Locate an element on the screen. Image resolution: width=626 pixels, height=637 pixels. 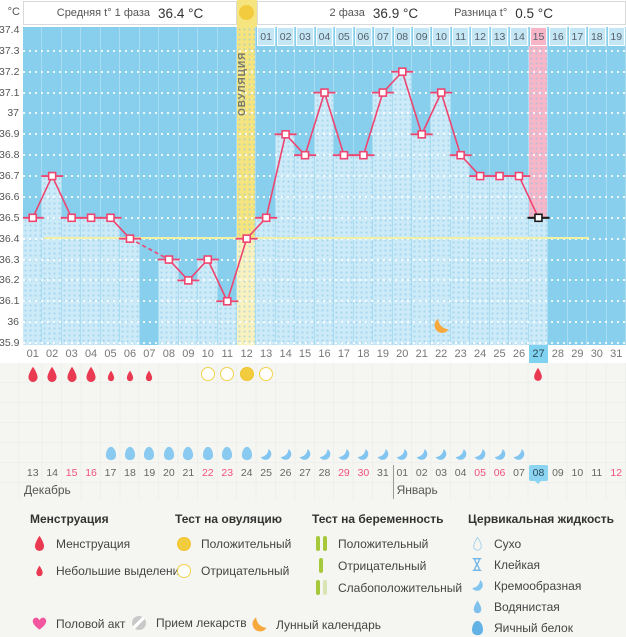
calendar-date-10: 10 is located at coordinates (577, 473).